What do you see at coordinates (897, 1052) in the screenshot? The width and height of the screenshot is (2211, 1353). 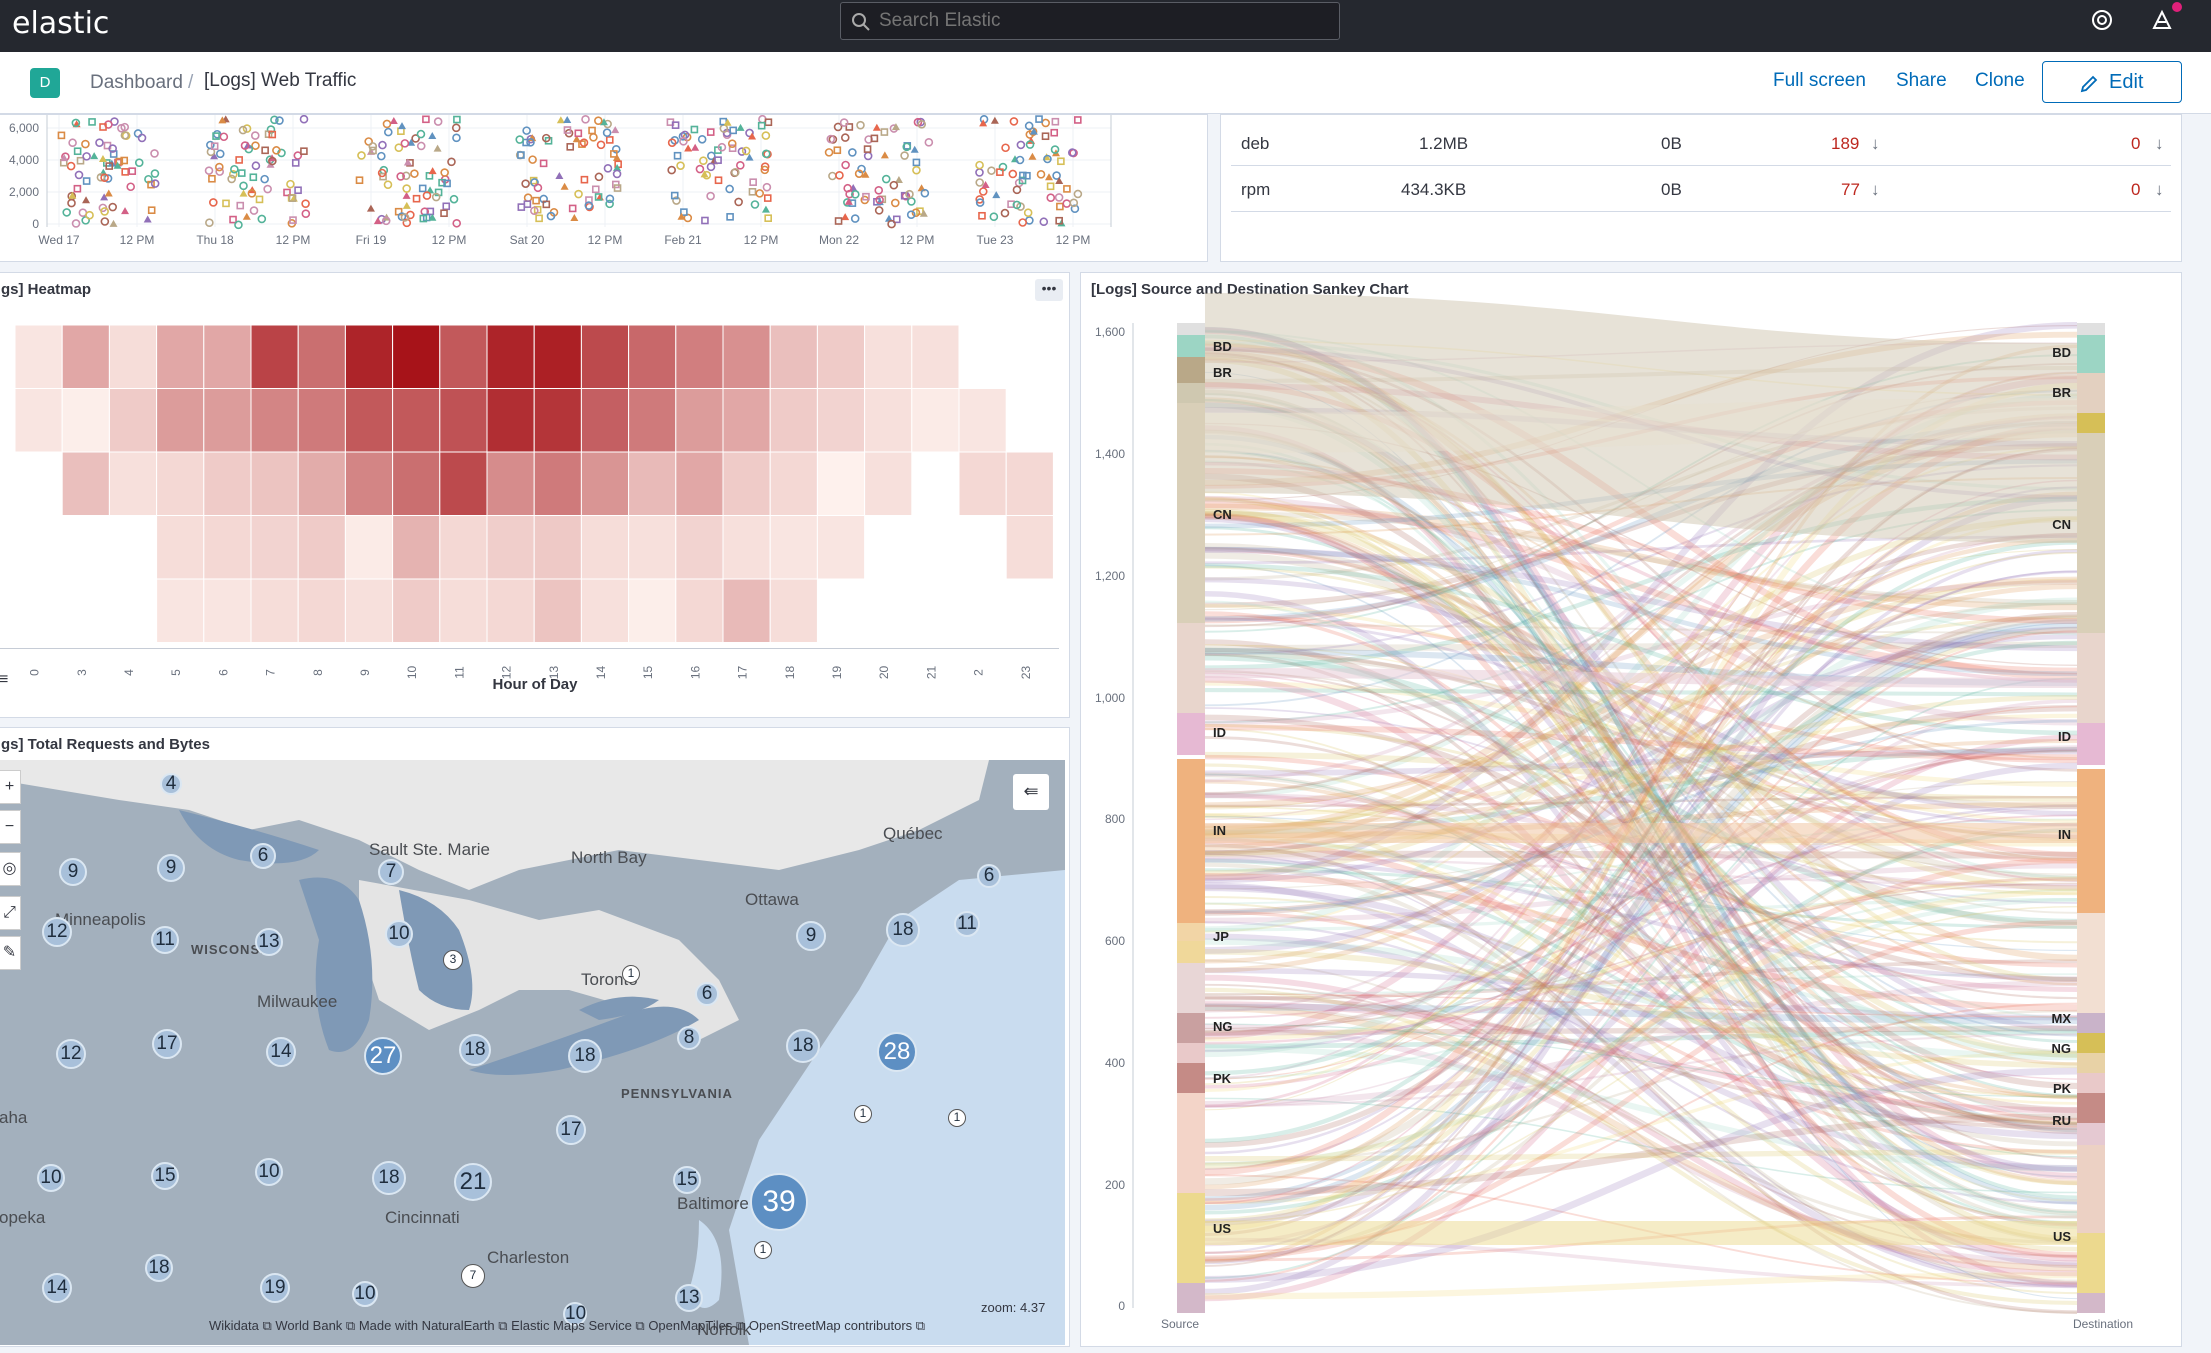 I see `map-cluster: 28` at bounding box center [897, 1052].